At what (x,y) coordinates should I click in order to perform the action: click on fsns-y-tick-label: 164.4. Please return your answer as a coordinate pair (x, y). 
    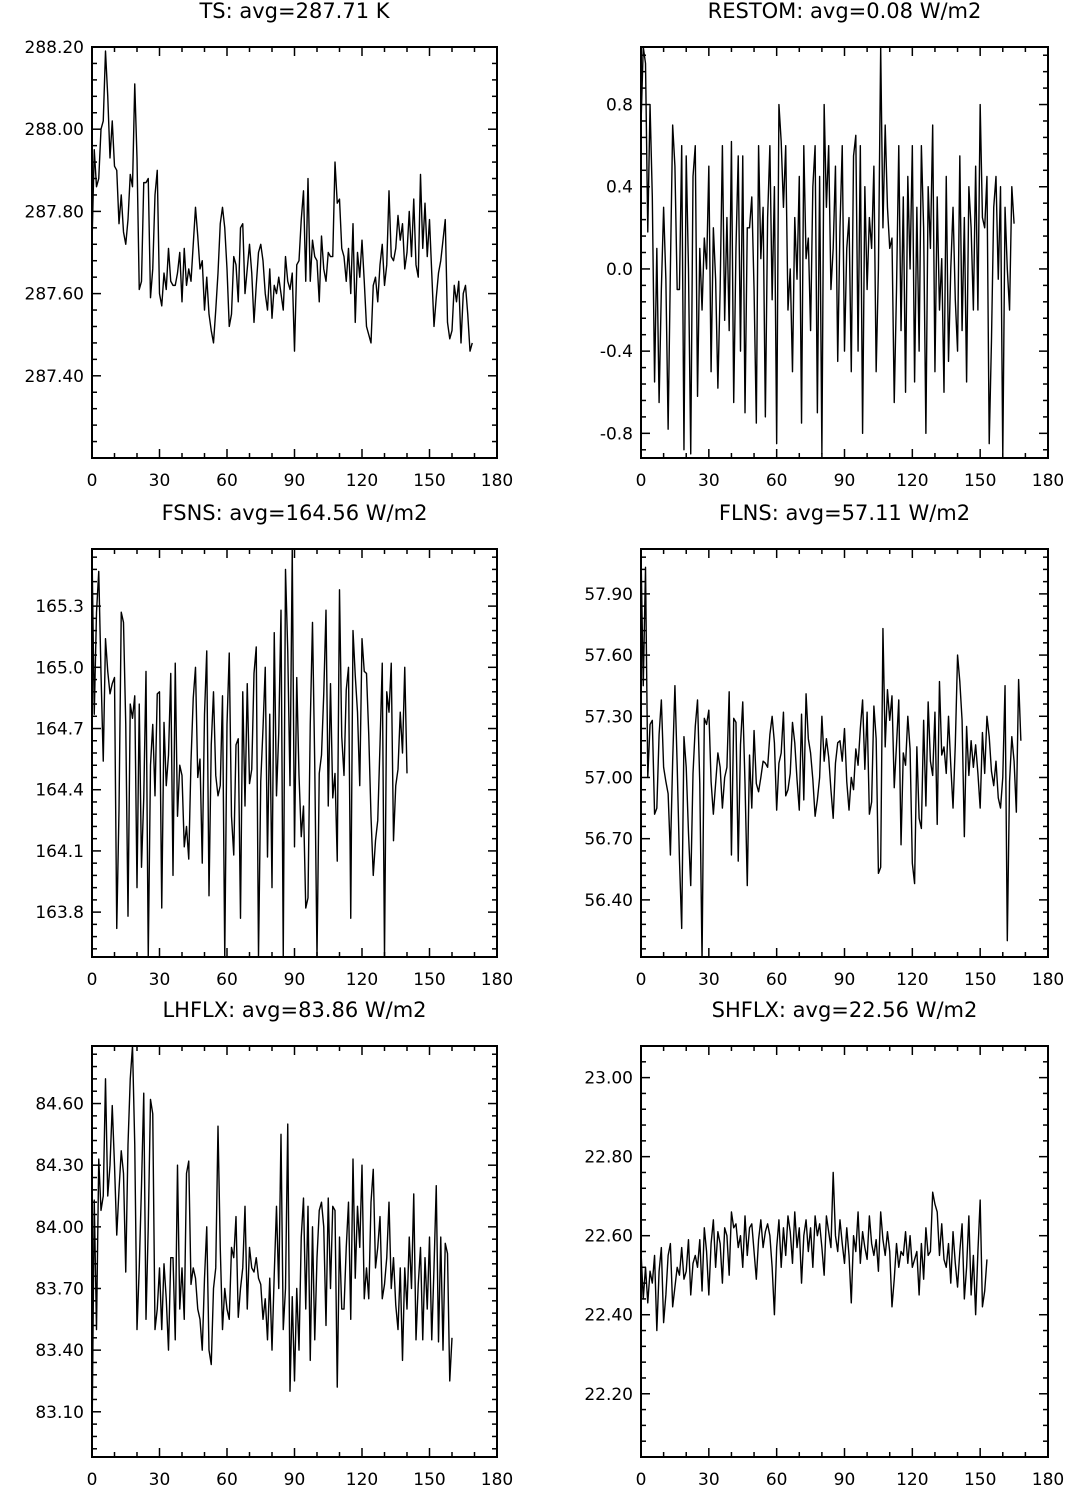
    Looking at the image, I should click on (59, 791).